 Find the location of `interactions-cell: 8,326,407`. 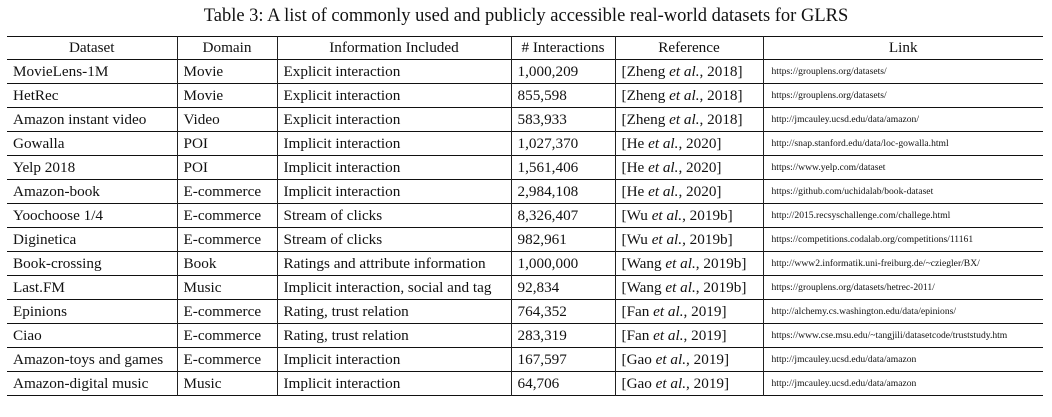

interactions-cell: 8,326,407 is located at coordinates (562, 215).